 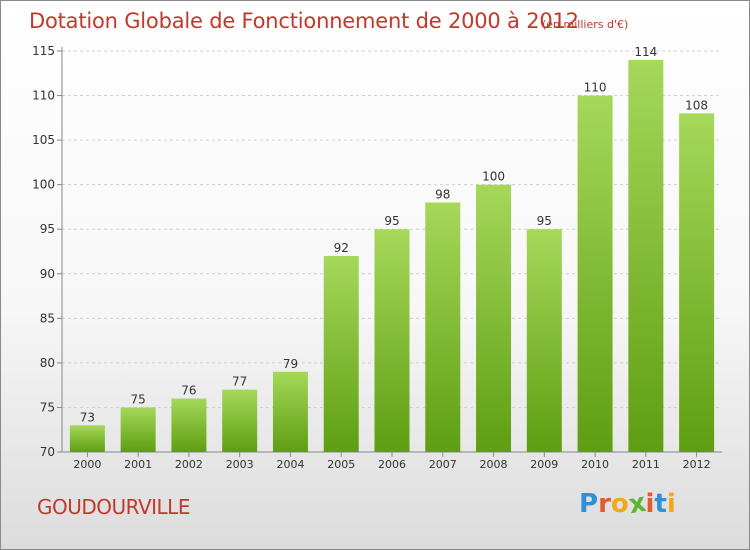 What do you see at coordinates (290, 364) in the screenshot?
I see `data-label: 79` at bounding box center [290, 364].